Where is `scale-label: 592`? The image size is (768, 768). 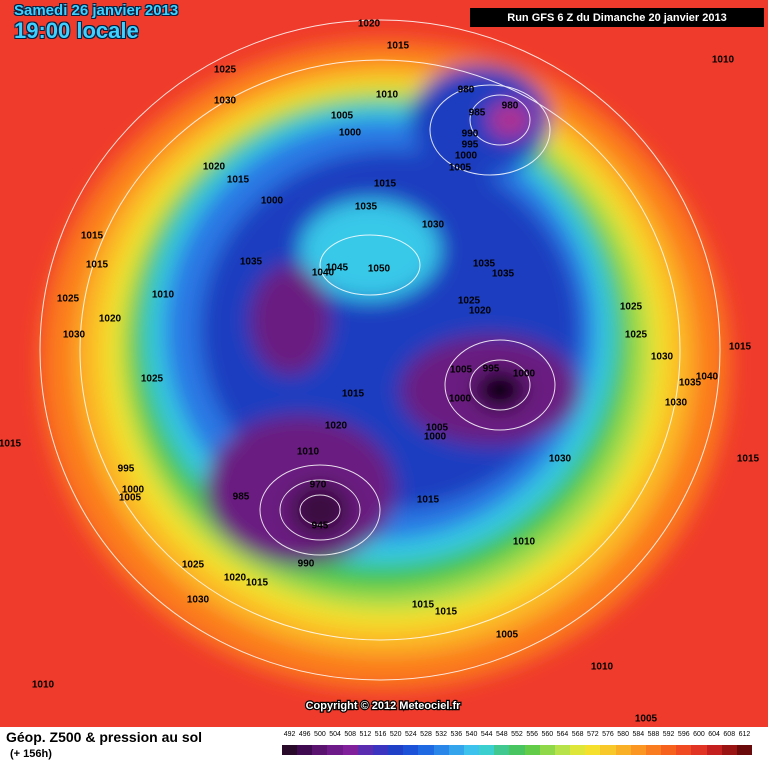
scale-label: 592 is located at coordinates (668, 734).